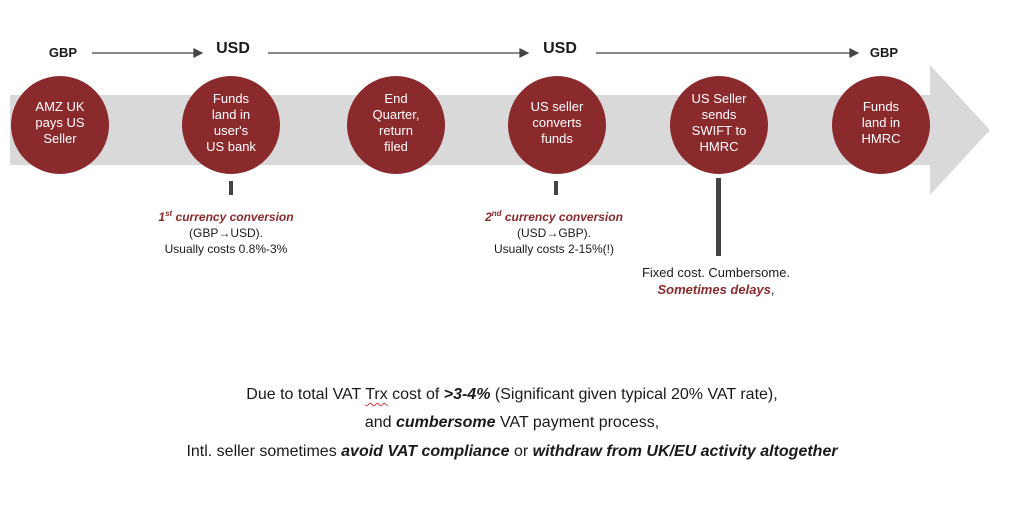 This screenshot has height=505, width=1024. Describe the element at coordinates (264, 451) in the screenshot. I see `summary-3a: Intl. seller sometimes` at that location.